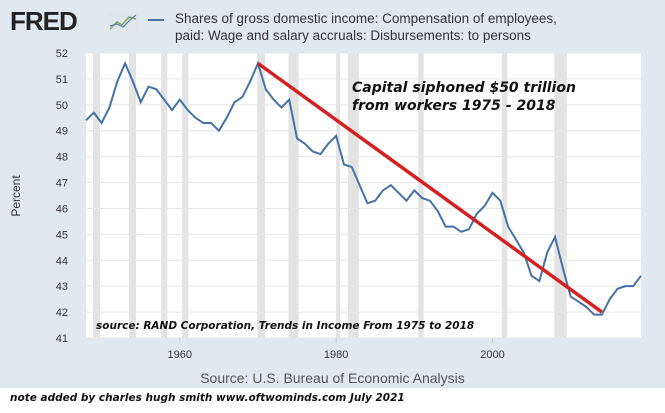  I want to click on y-tick-label: 41, so click(62, 339).